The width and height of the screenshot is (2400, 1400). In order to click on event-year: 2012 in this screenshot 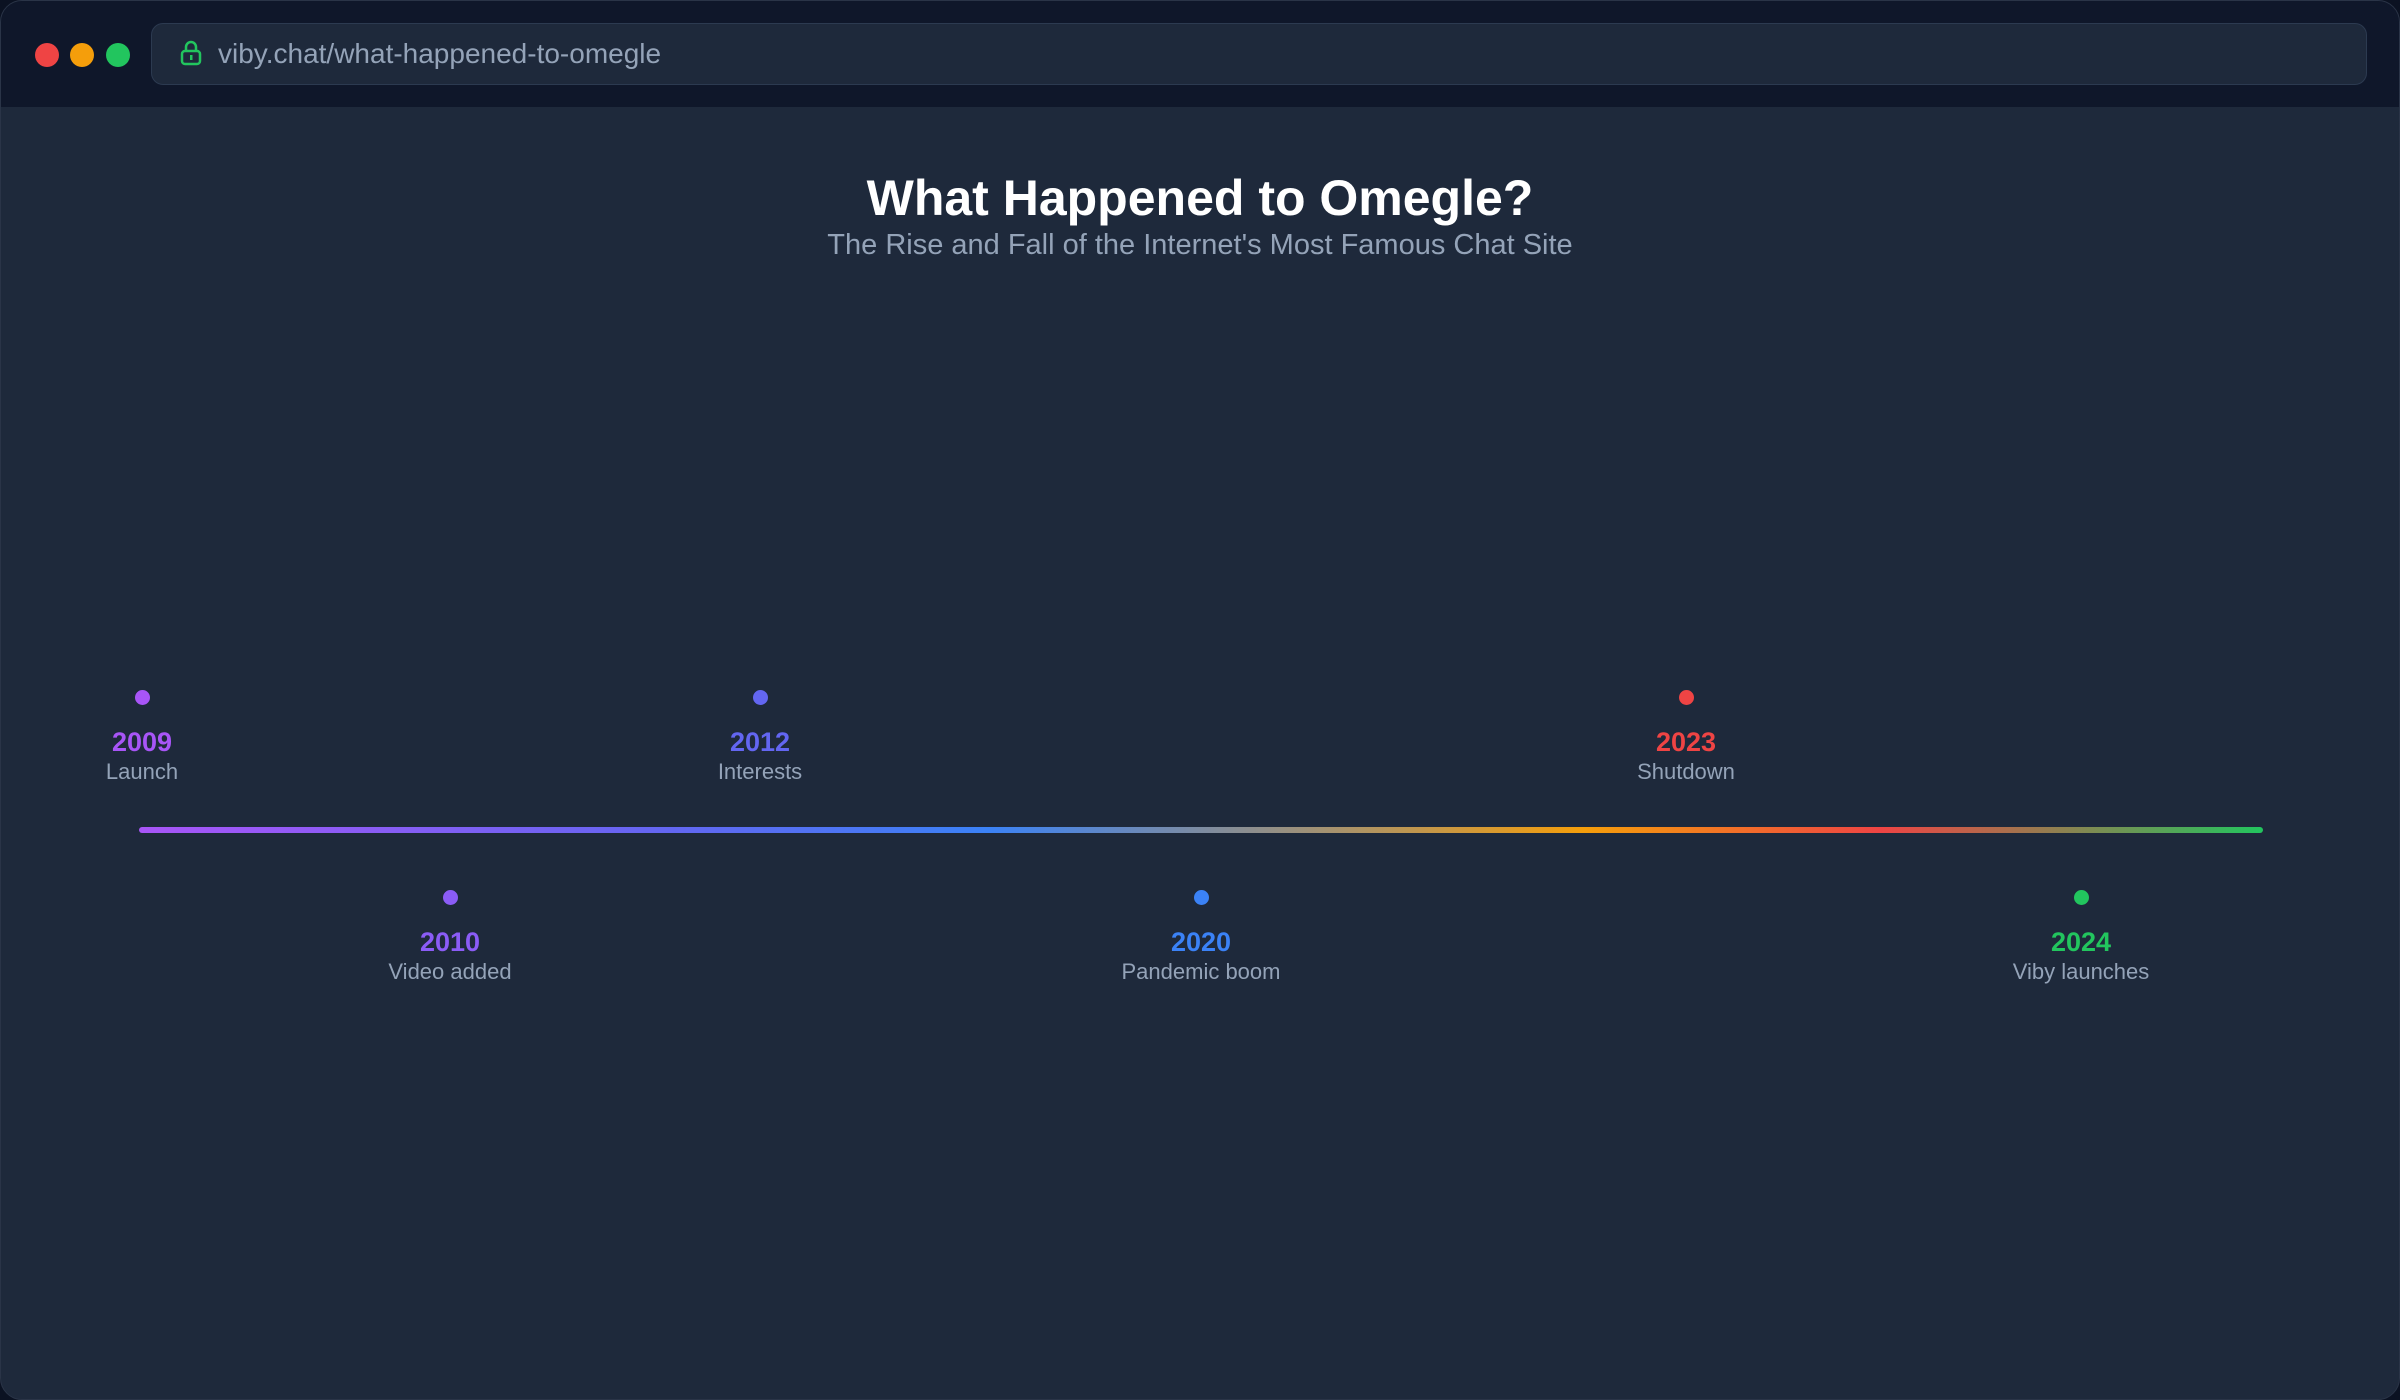, I will do `click(760, 742)`.